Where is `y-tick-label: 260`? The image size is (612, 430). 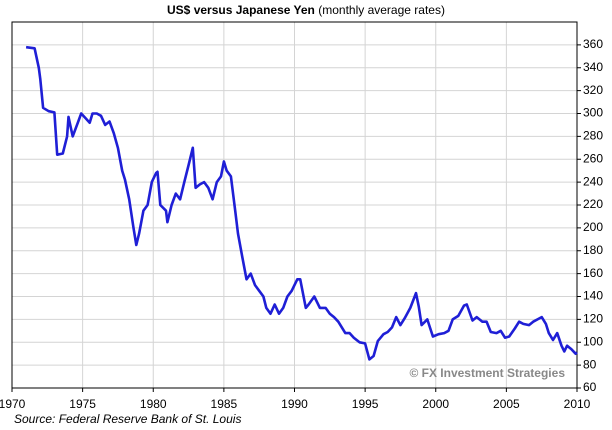
y-tick-label: 260 is located at coordinates (593, 158).